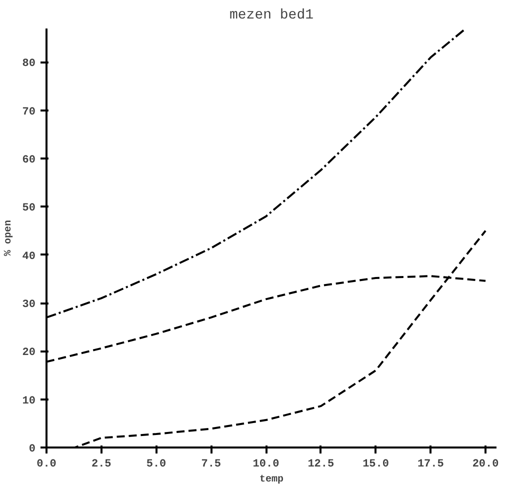  Describe the element at coordinates (272, 480) in the screenshot. I see `x-axis-title: temp` at that location.